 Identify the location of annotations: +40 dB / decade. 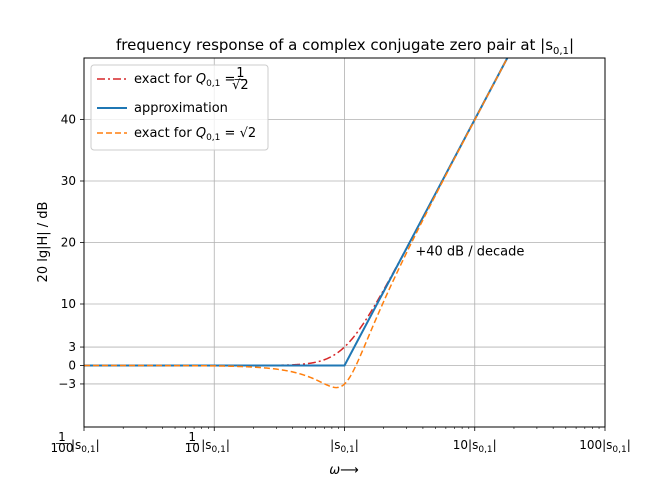
(469, 252).